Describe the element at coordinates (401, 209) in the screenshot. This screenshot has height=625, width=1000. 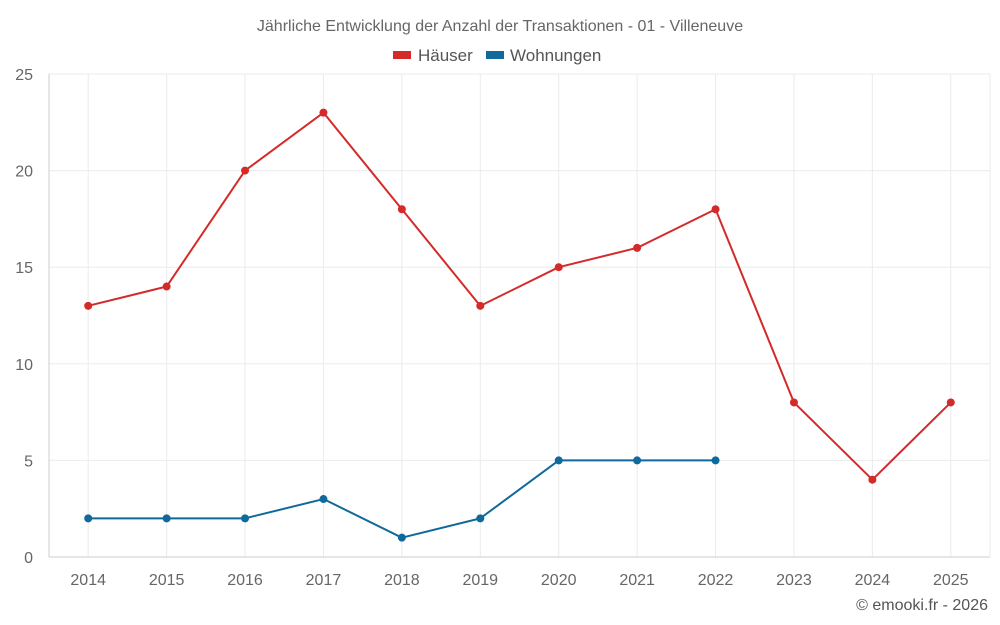
I see `data-point-haeuser-2018` at that location.